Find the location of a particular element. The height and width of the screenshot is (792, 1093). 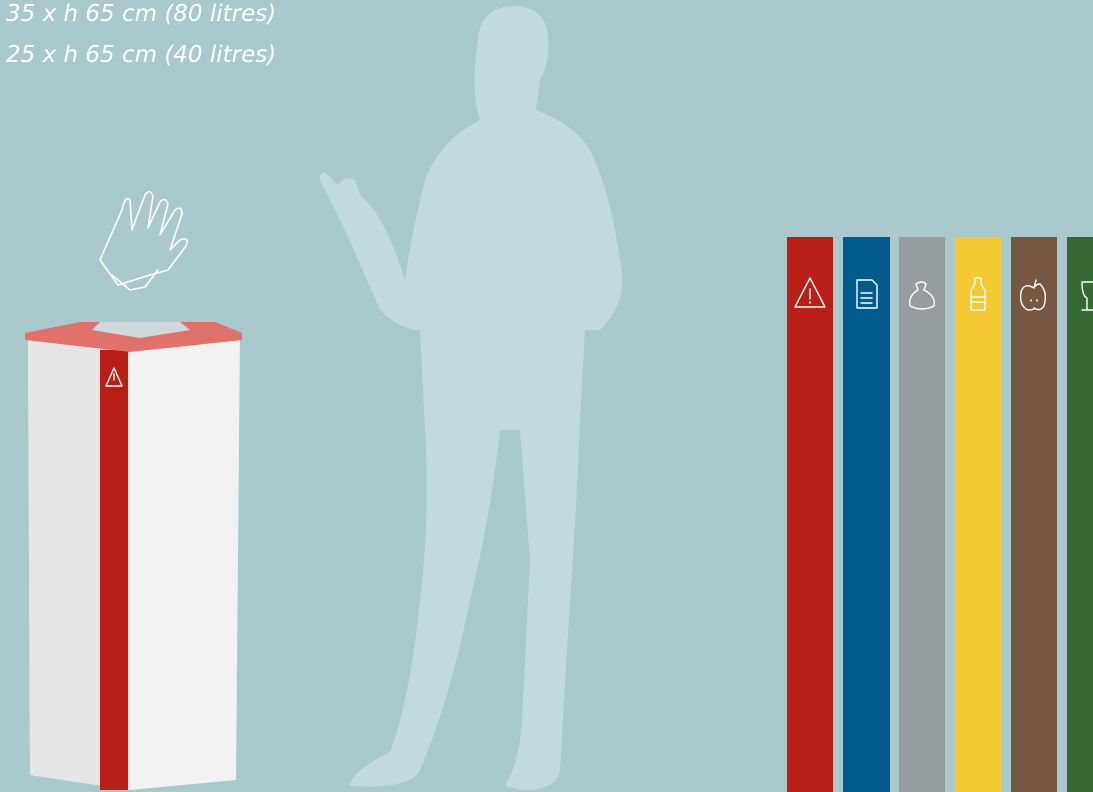

spec-line: 25 x h 65 cm (40 litres) is located at coordinates (141, 55).